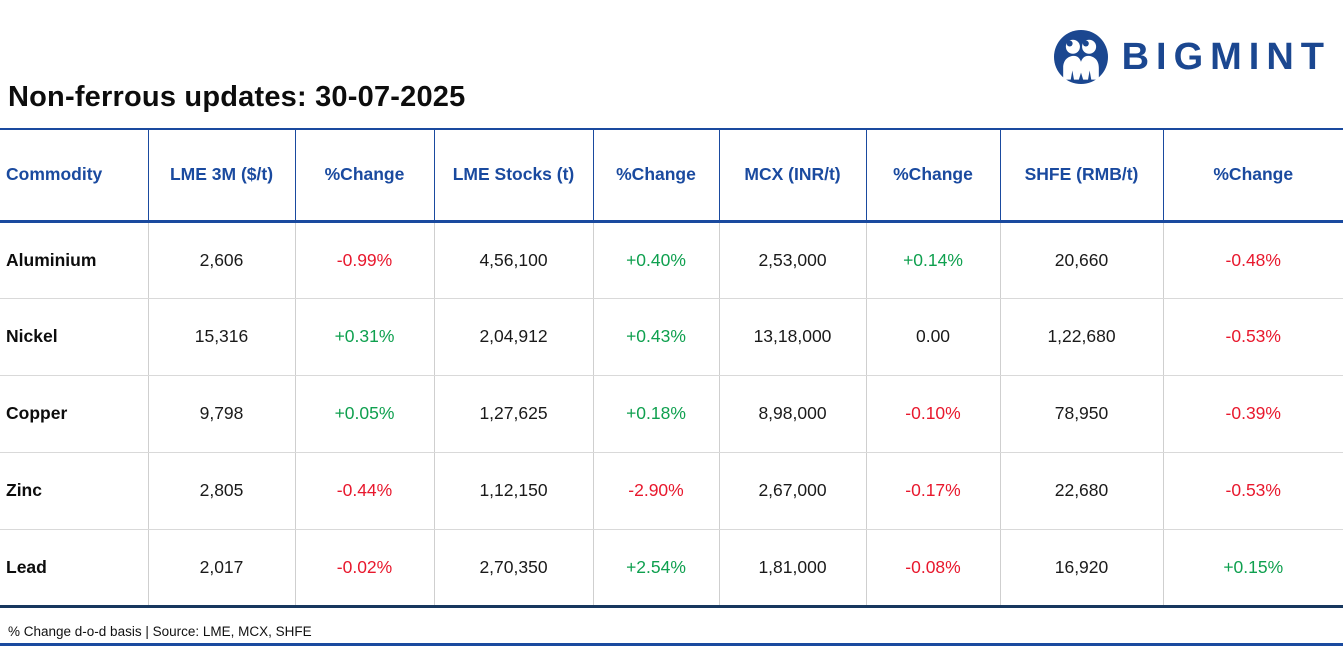 This screenshot has width=1343, height=647. Describe the element at coordinates (656, 337) in the screenshot. I see `lme-stocks-change-cell: +0.43%` at that location.